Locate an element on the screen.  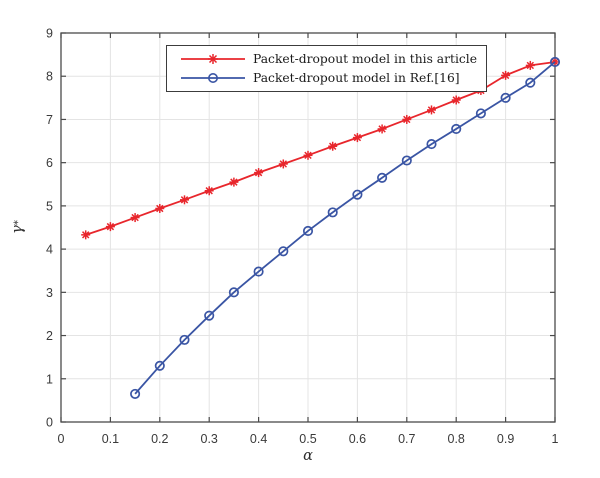
x-axis-label: α is located at coordinates (308, 456).